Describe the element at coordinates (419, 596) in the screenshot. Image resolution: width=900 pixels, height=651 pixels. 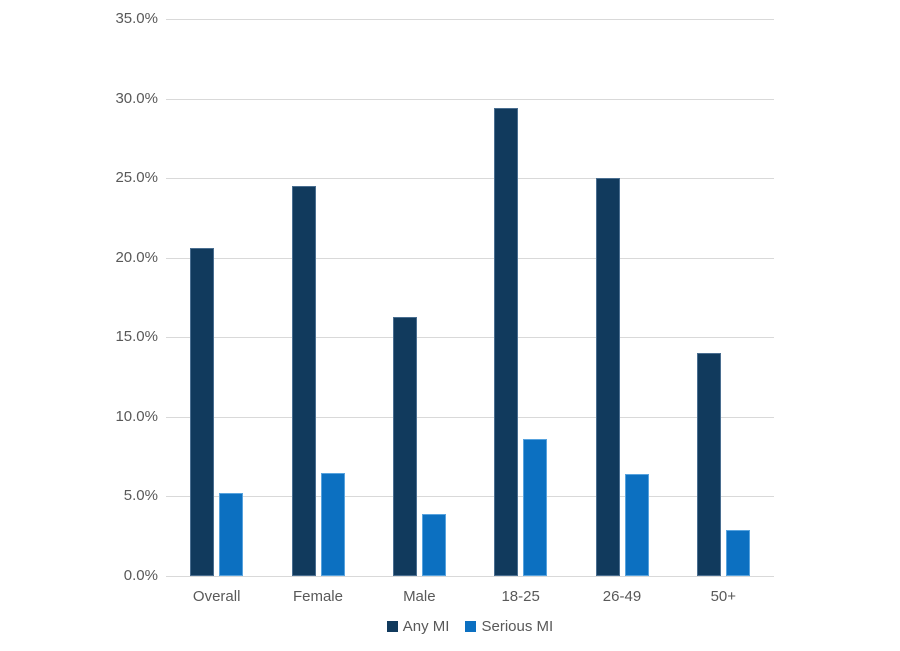
I see `x-category-label: Male` at that location.